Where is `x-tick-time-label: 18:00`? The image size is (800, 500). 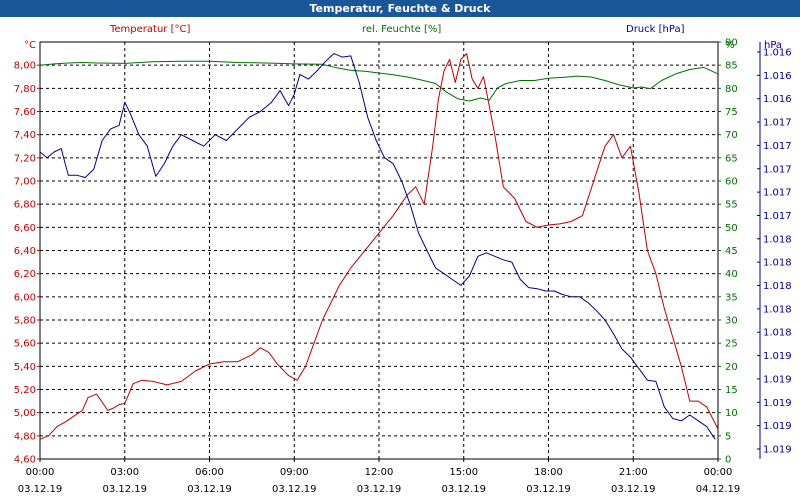
x-tick-time-label: 18:00 is located at coordinates (548, 472).